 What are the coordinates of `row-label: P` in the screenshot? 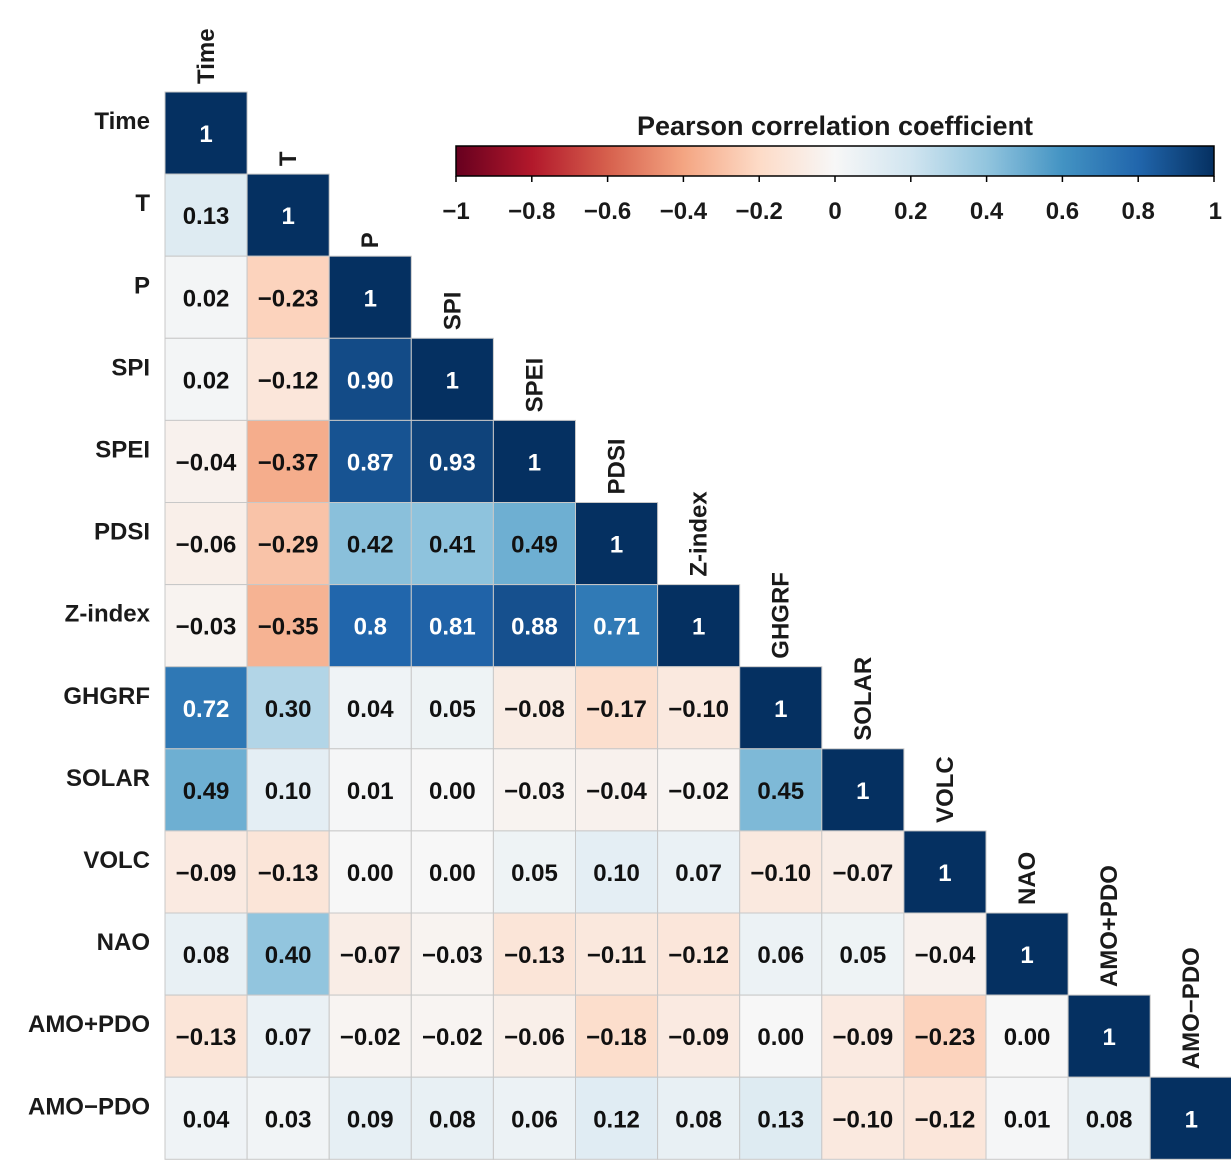 It's located at (142, 285).